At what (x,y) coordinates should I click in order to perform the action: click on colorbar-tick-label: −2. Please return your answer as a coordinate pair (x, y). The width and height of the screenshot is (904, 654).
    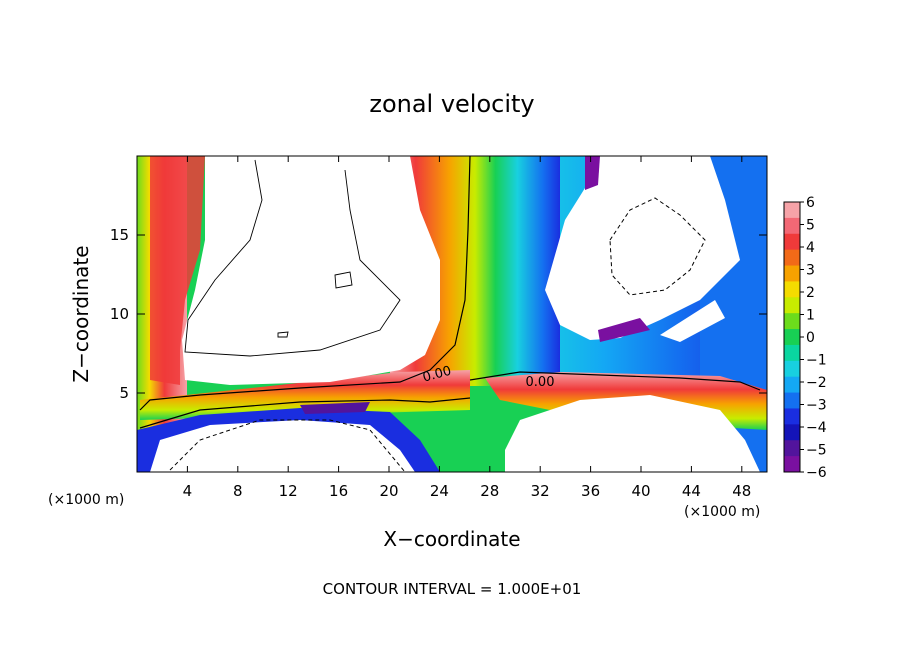
    Looking at the image, I should click on (816, 383).